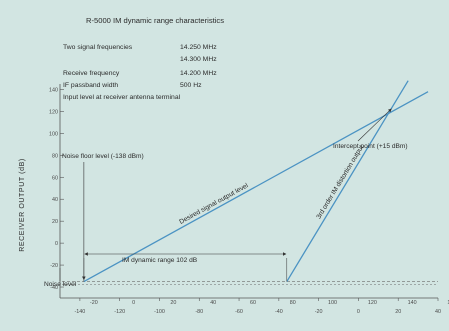  What do you see at coordinates (198, 73) in the screenshot?
I see `info-value-receive: 14.200 MHz` at bounding box center [198, 73].